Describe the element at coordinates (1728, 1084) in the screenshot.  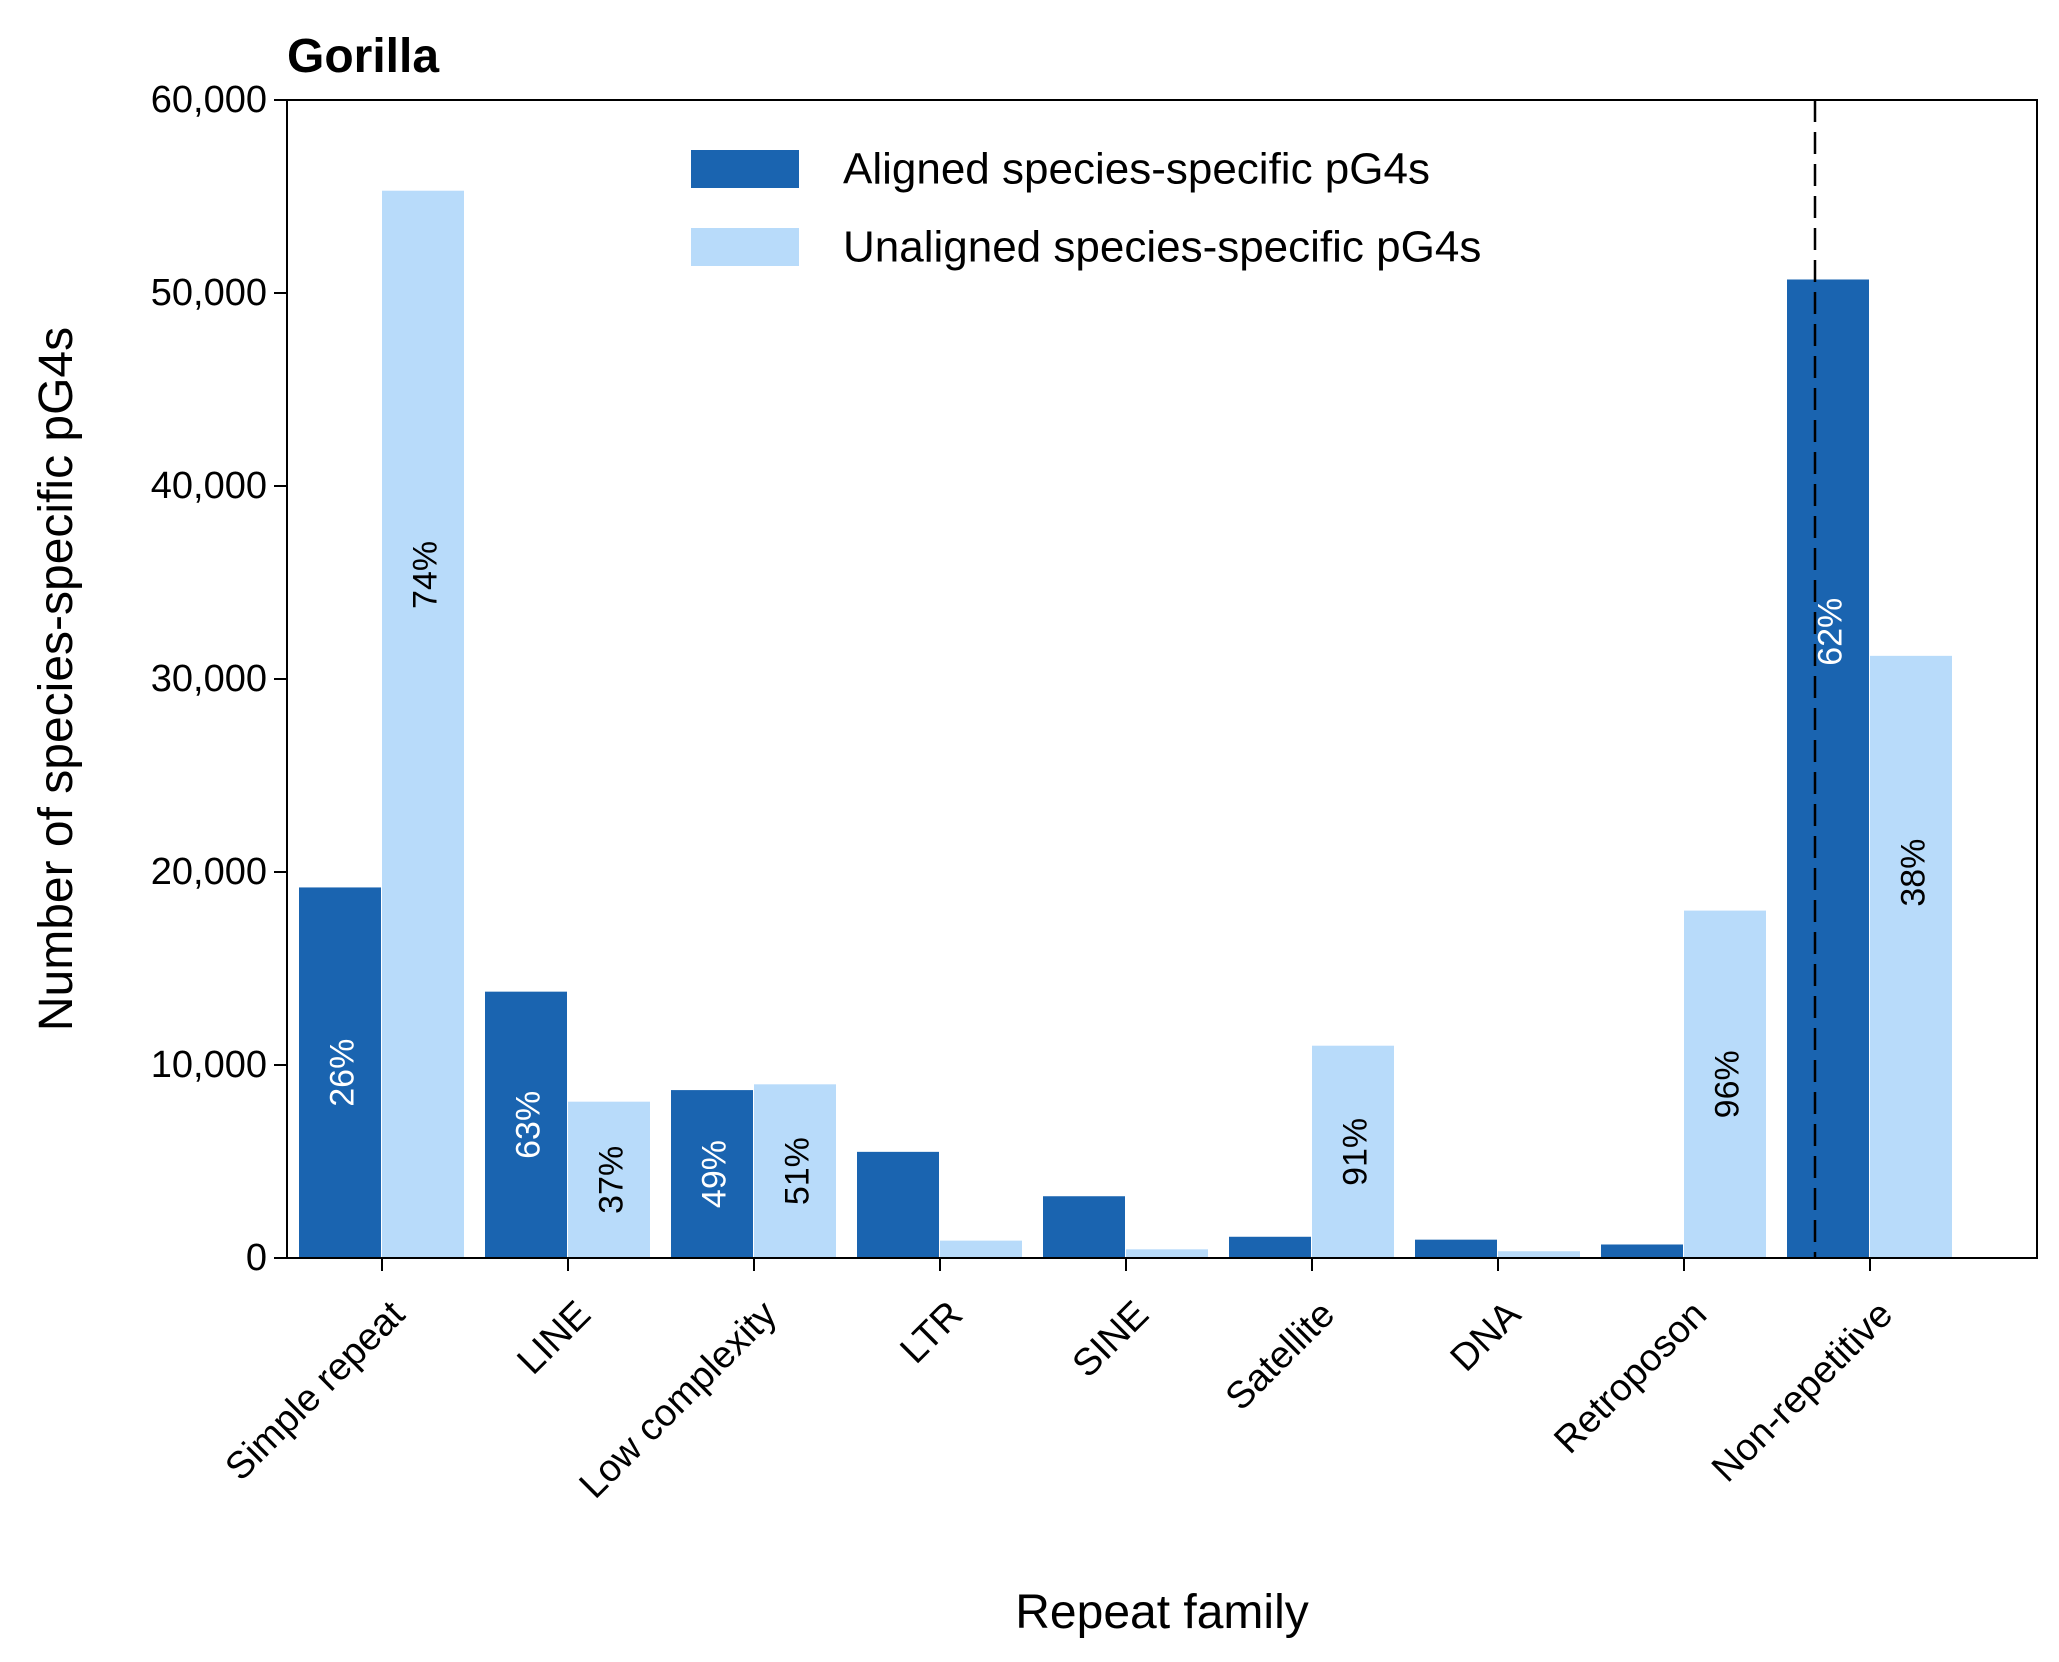
I see `bar-percent-label: 96%` at that location.